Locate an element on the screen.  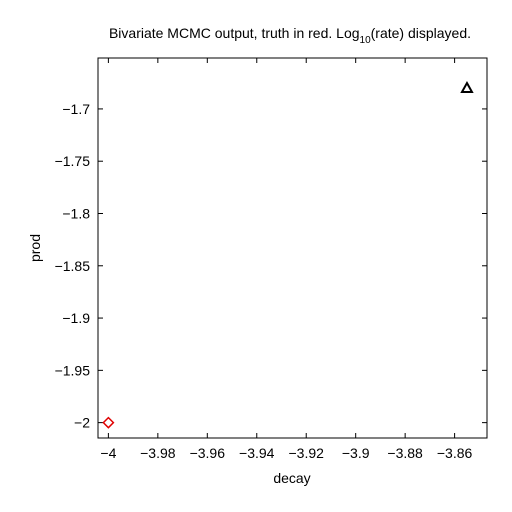
triangle-marker-point is located at coordinates (467, 87).